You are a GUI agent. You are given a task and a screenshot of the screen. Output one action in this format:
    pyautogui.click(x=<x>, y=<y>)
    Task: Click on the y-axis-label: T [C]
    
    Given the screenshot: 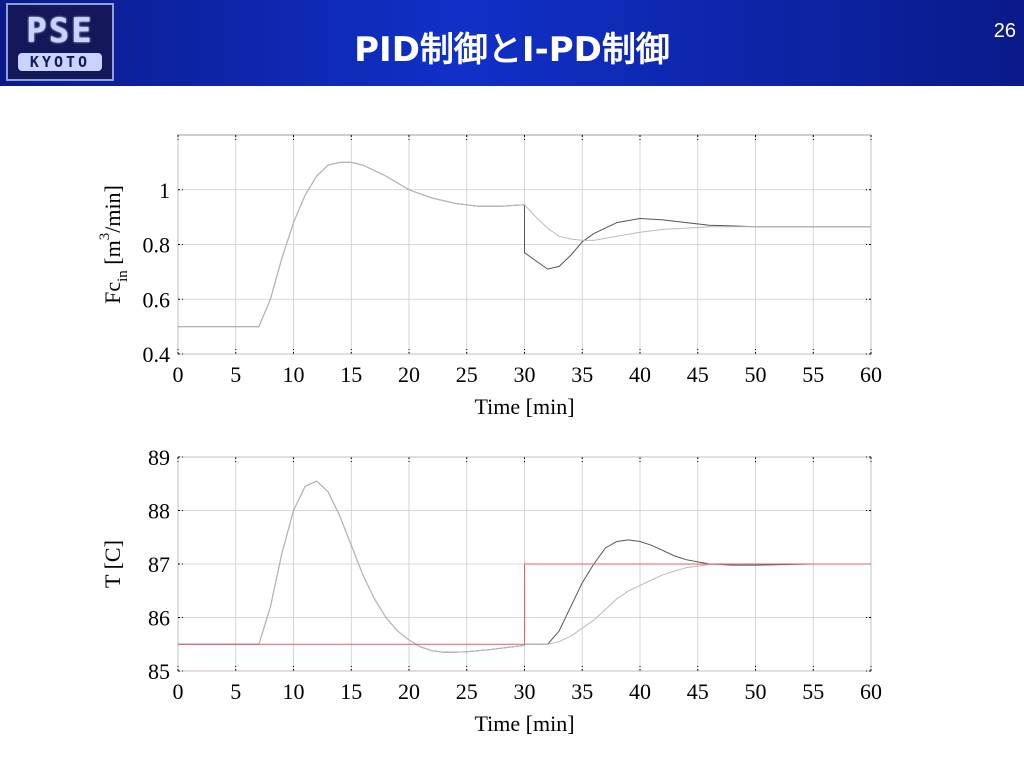 What is the action you would take?
    pyautogui.click(x=112, y=564)
    